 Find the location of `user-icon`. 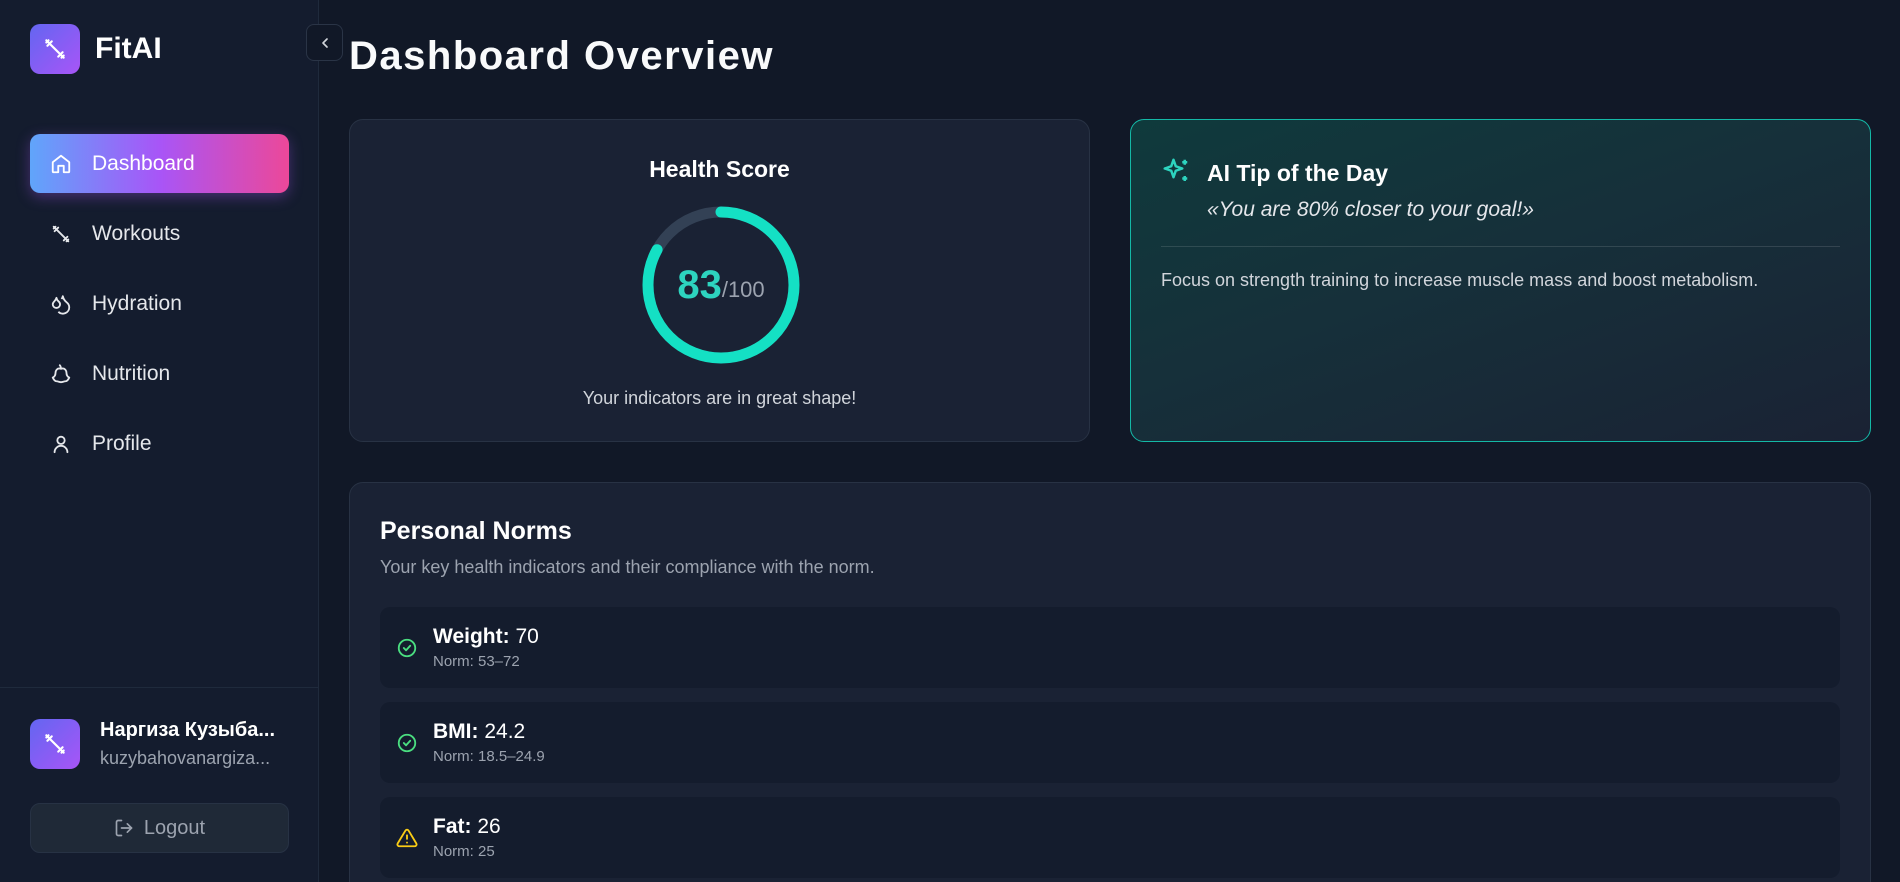

user-icon is located at coordinates (61, 444).